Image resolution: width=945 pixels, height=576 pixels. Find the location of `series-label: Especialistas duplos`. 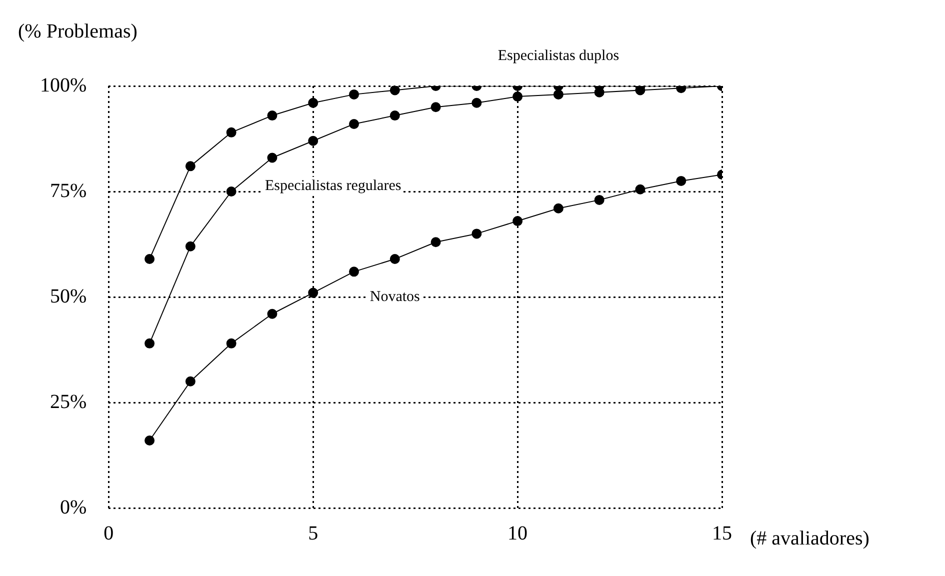

series-label: Especialistas duplos is located at coordinates (559, 56).